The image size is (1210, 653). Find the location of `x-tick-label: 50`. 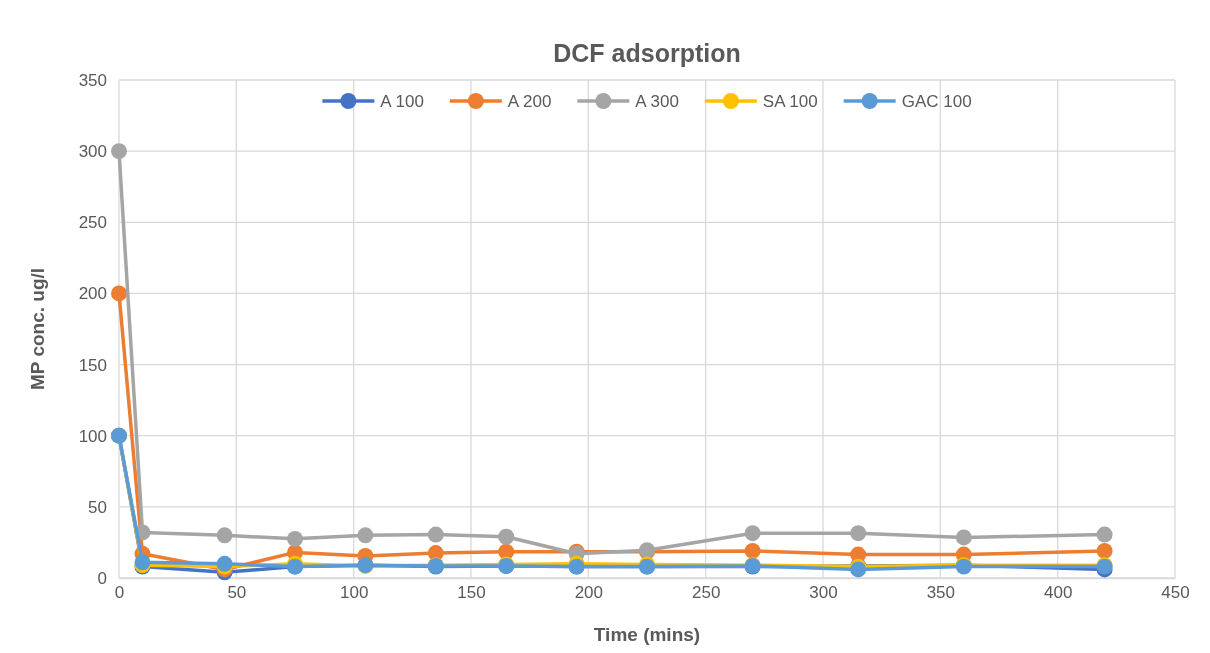

x-tick-label: 50 is located at coordinates (237, 593).